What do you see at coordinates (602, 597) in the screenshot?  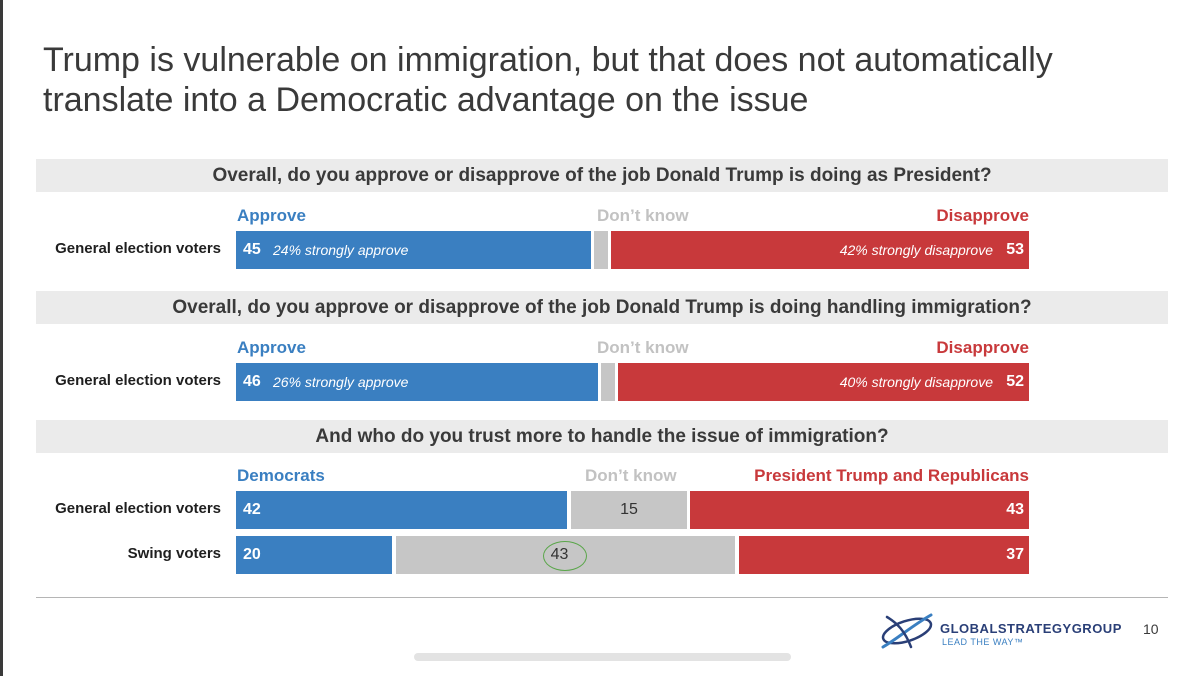 I see `footer-rule` at bounding box center [602, 597].